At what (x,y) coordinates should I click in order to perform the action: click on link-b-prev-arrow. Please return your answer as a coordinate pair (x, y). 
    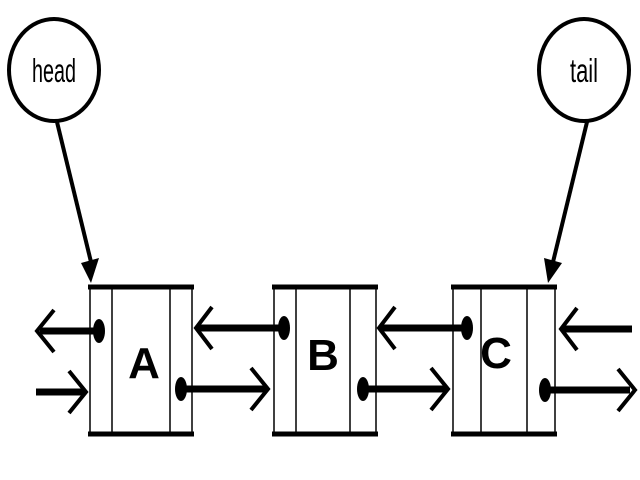
    Looking at the image, I should click on (241, 328).